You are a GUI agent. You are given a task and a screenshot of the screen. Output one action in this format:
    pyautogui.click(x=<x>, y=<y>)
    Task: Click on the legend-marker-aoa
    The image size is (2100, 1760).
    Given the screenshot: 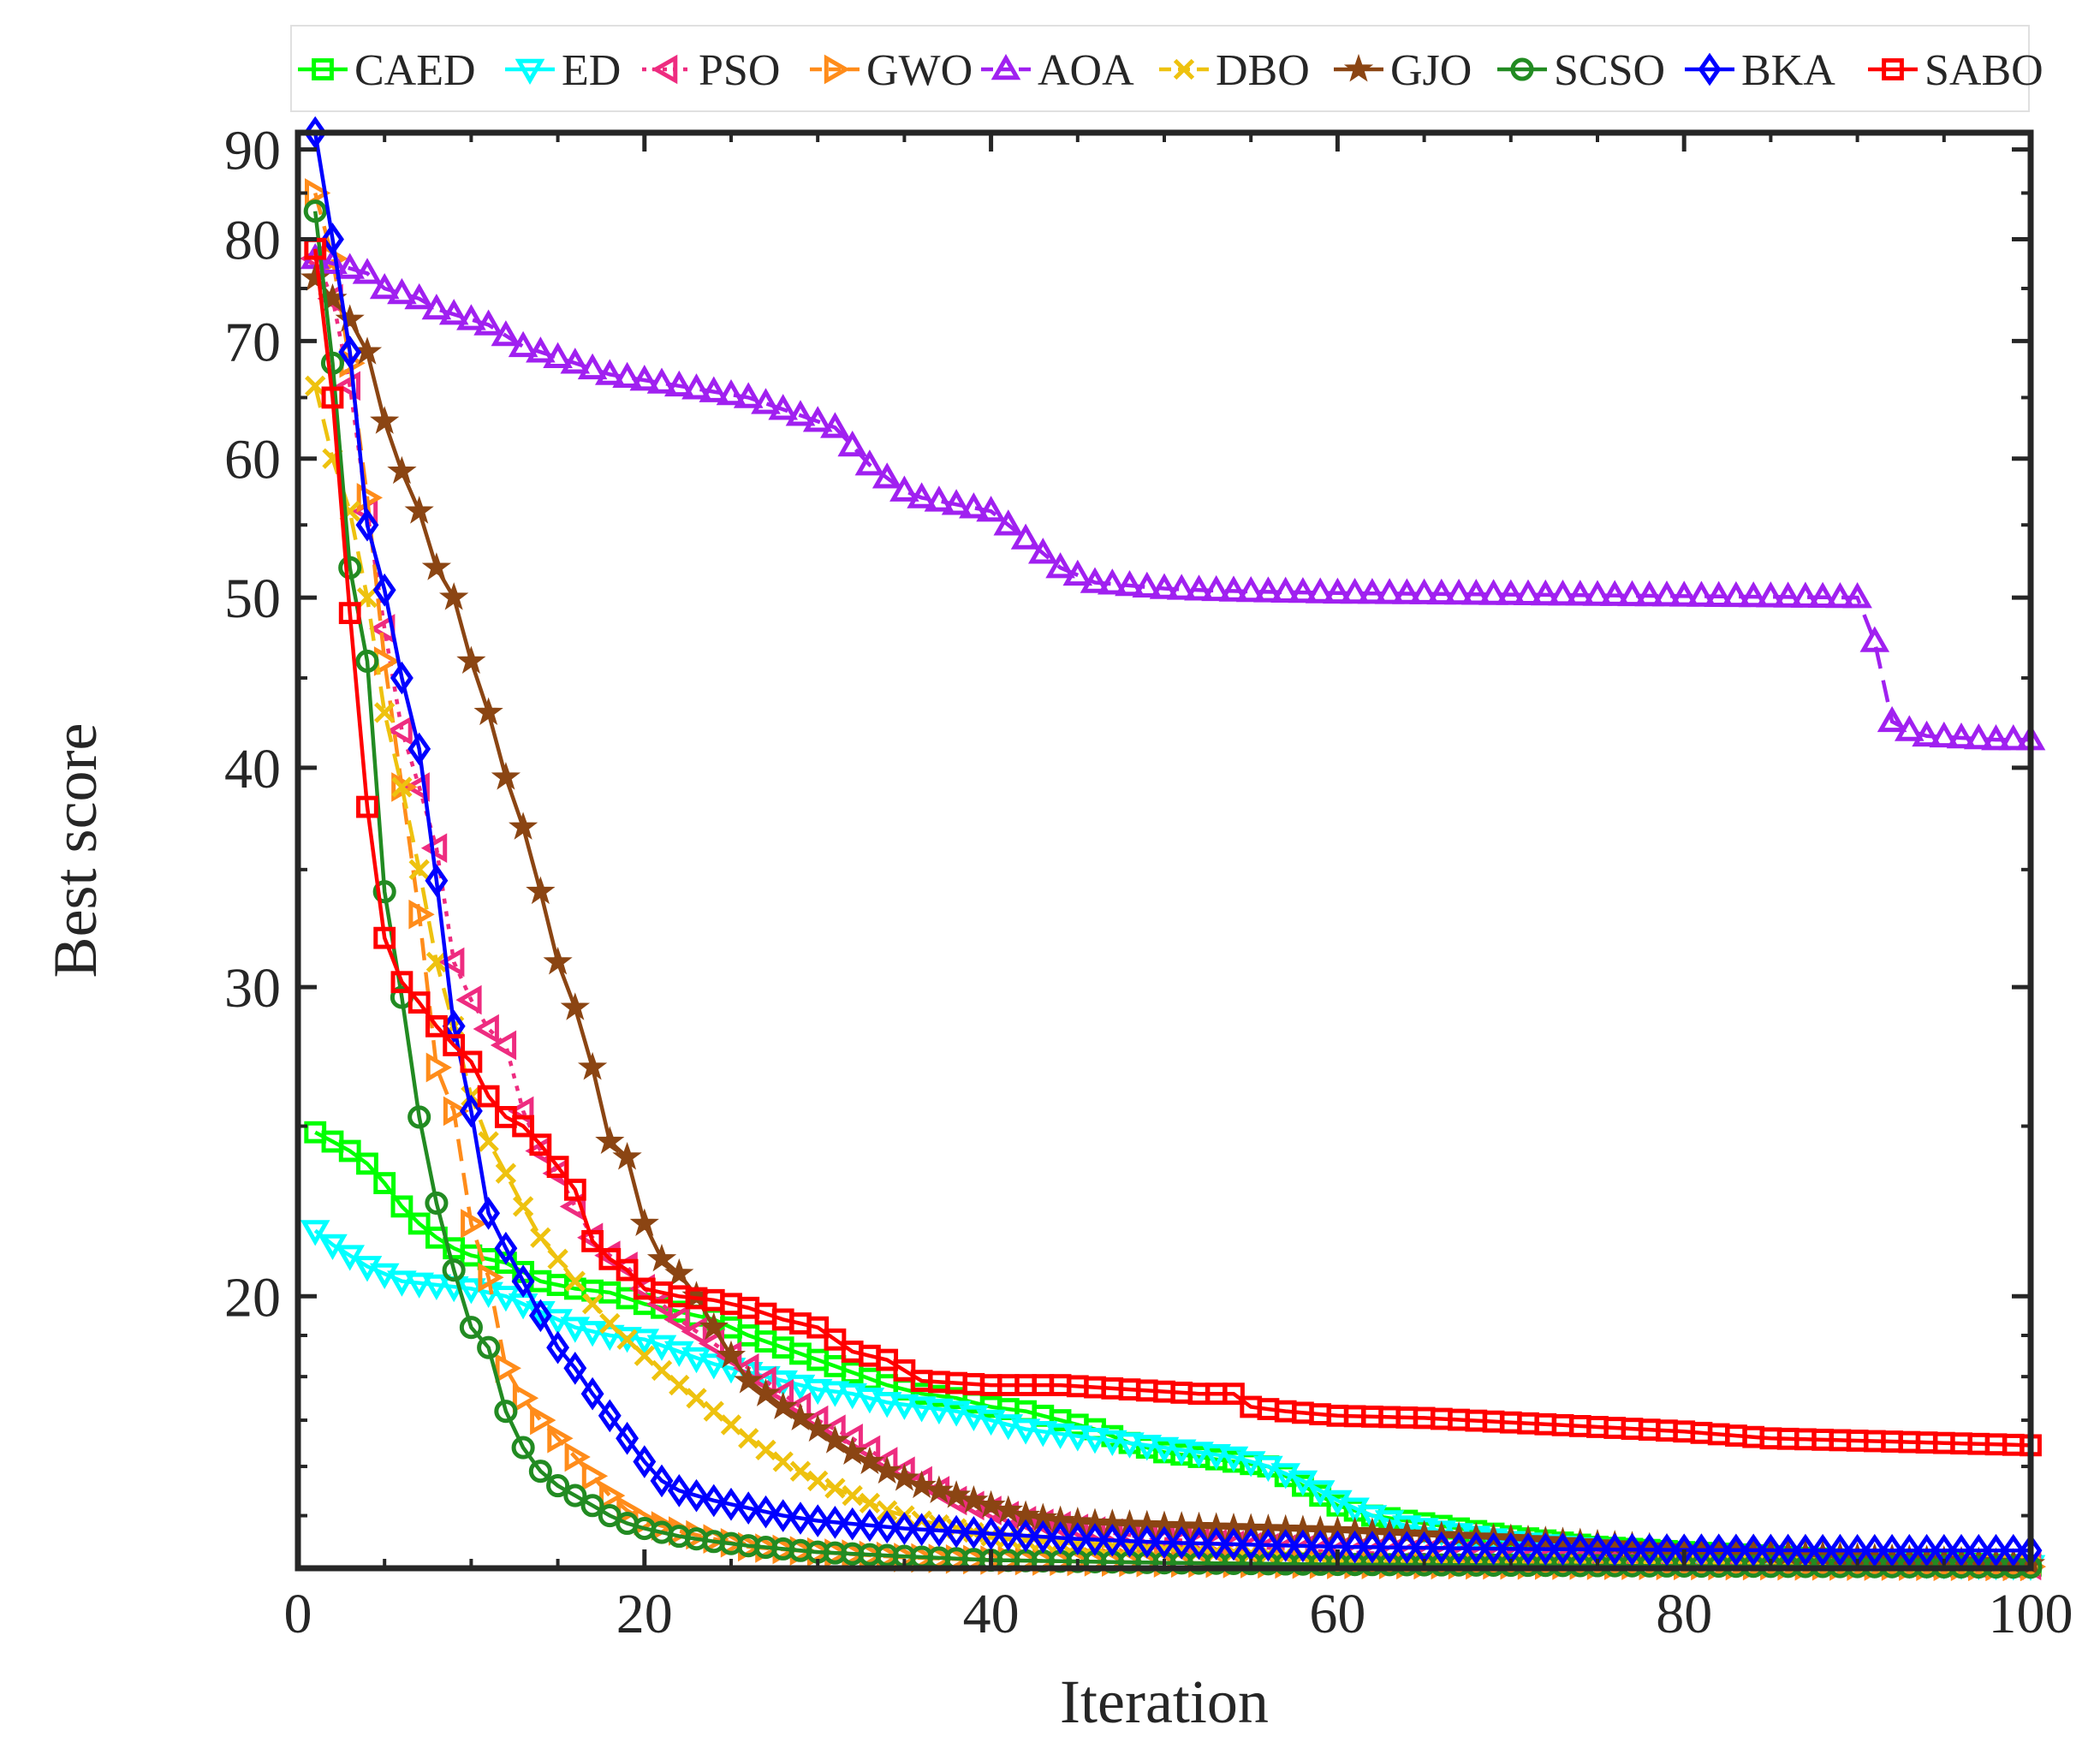 What is the action you would take?
    pyautogui.click(x=1006, y=66)
    